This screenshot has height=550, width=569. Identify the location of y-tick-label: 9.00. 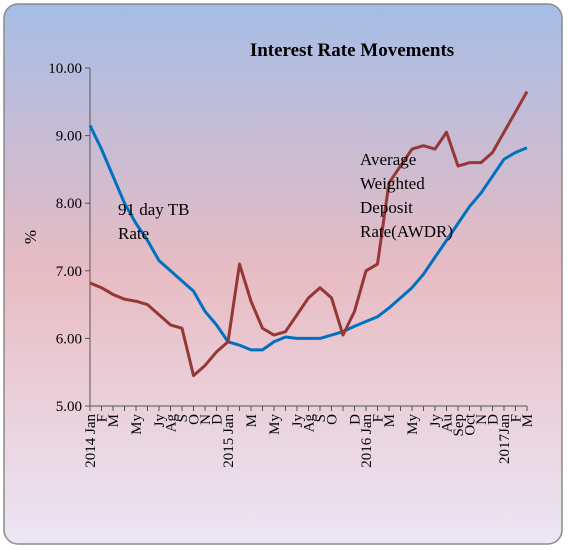
(69, 137).